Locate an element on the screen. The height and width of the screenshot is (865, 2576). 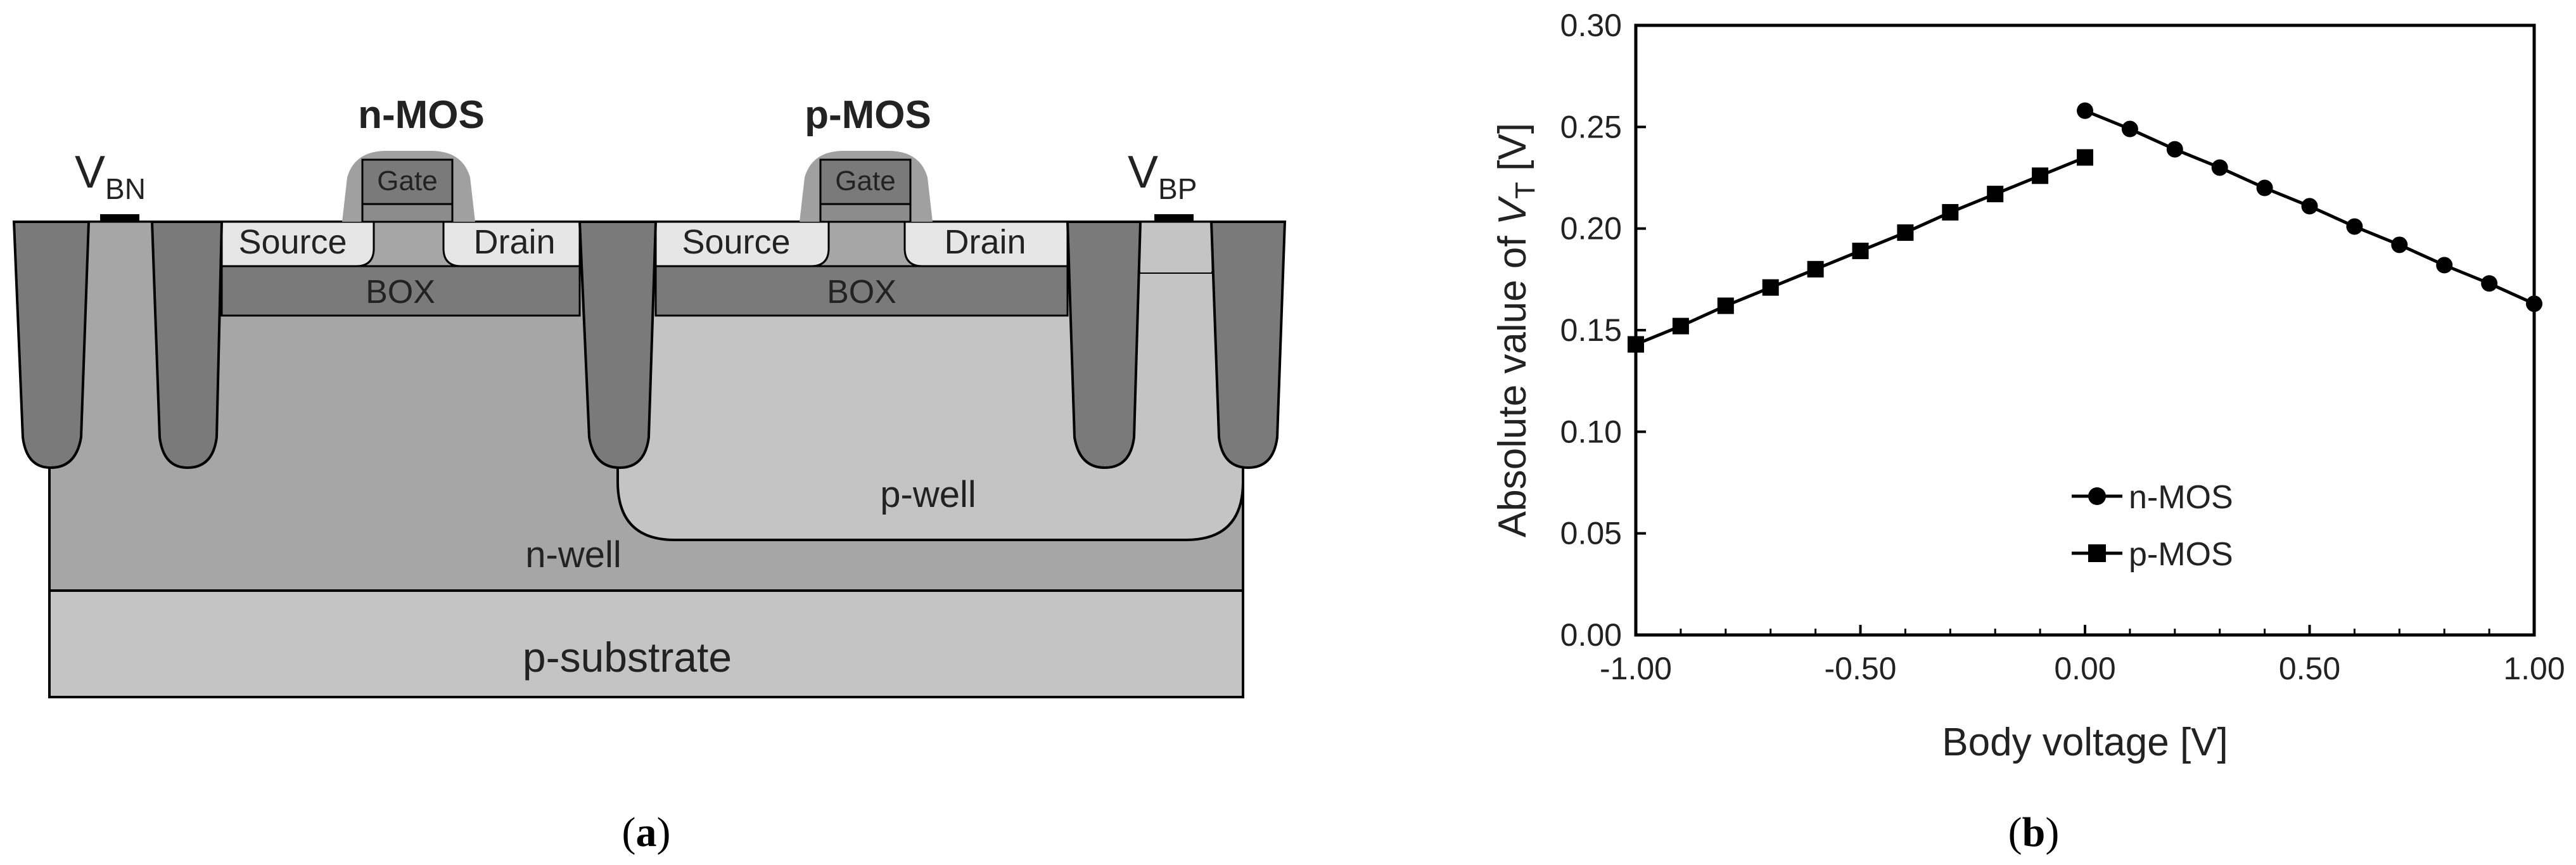
y-tick-label: 0.25 is located at coordinates (1591, 126).